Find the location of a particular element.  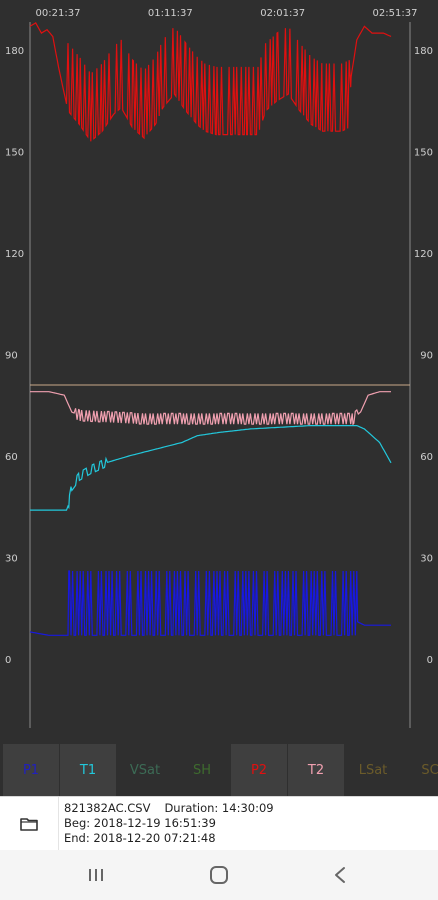

channel-tab-bar: P1 T1 VSat SH P2 T2 LSat SC is located at coordinates (219, 770).